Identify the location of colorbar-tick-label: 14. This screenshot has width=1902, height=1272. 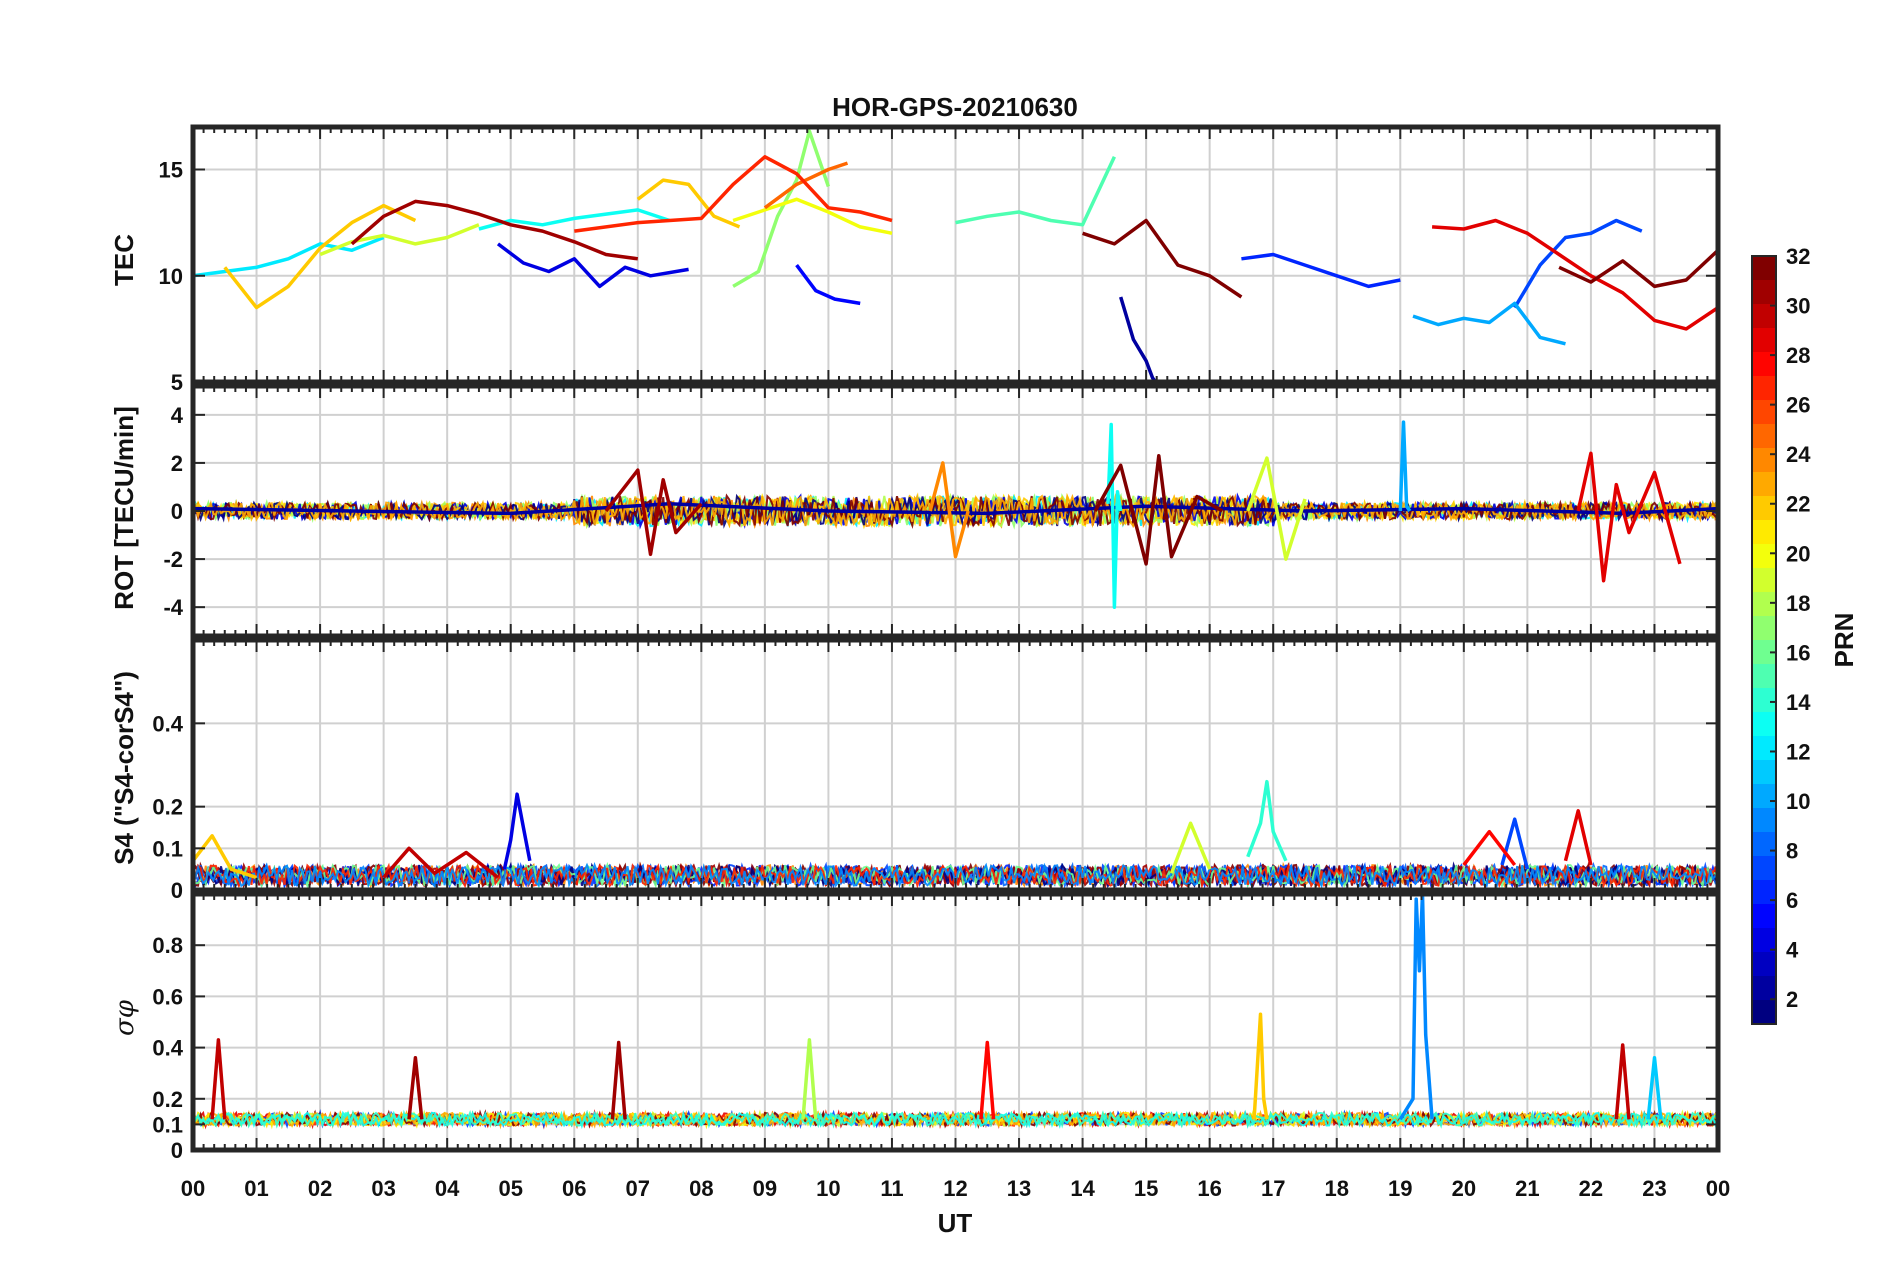
(1798, 702).